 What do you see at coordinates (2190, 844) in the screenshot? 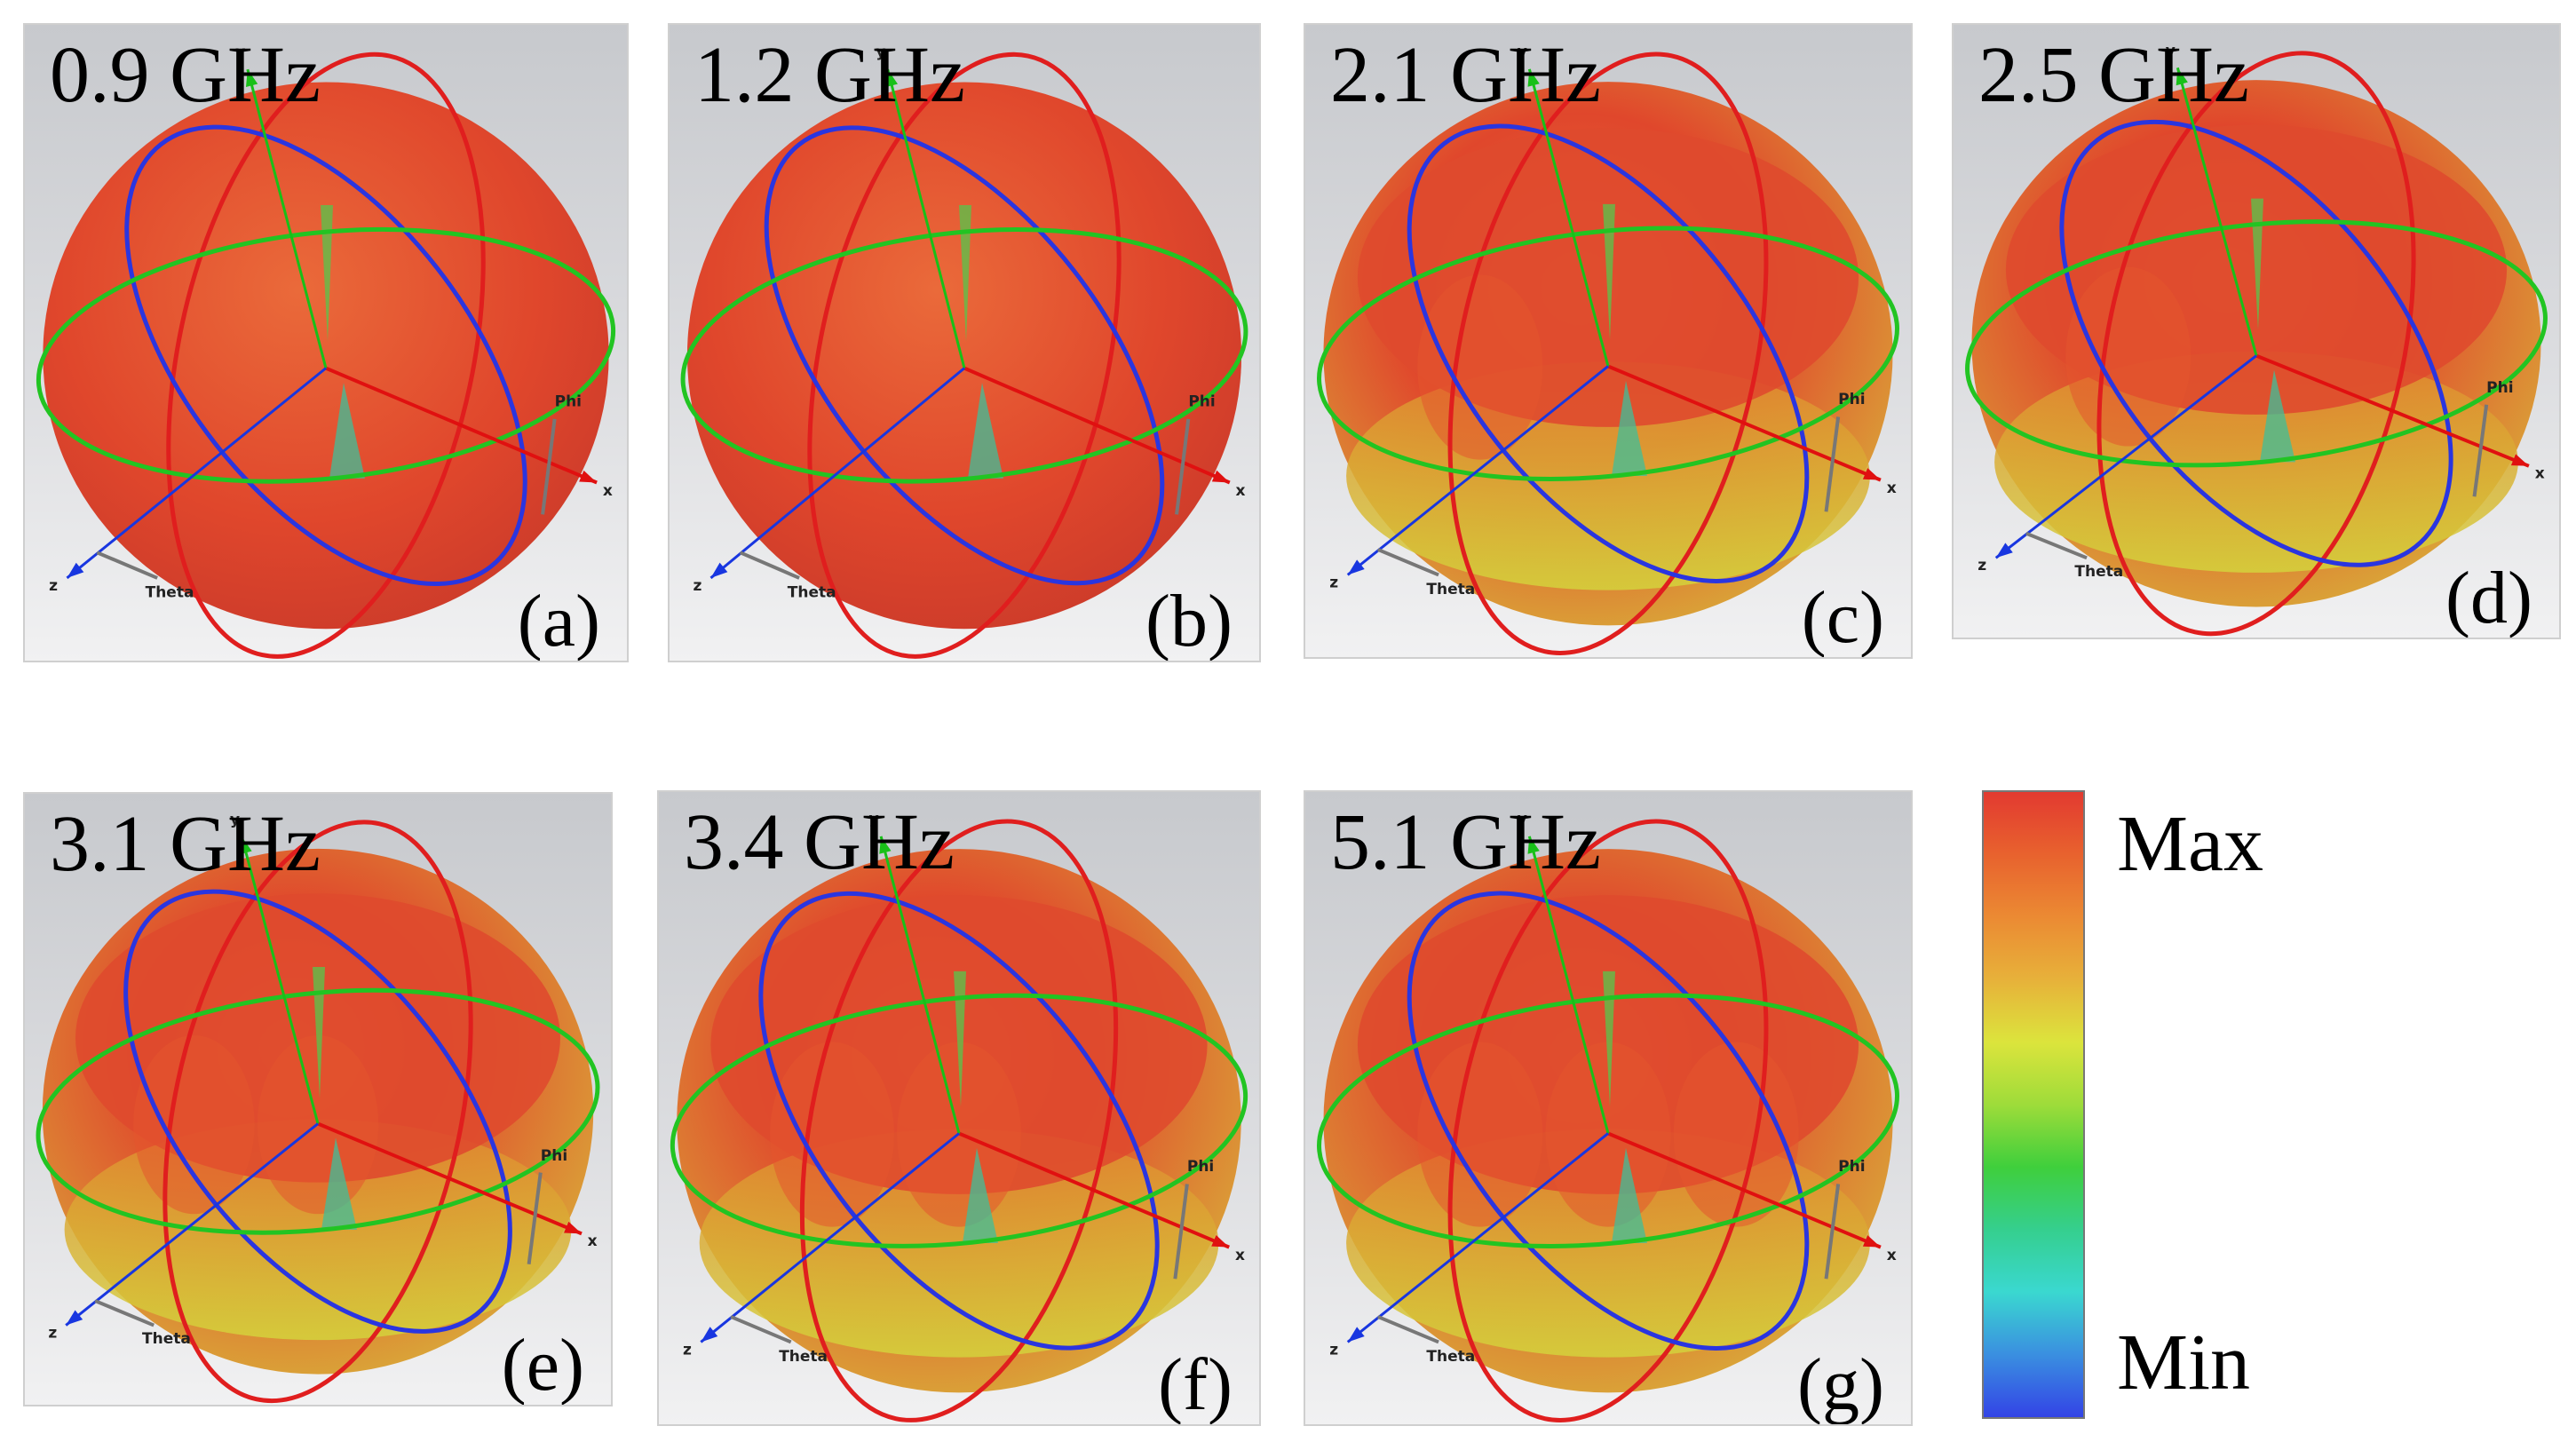
I see `colorbar-max-label: Max` at bounding box center [2190, 844].